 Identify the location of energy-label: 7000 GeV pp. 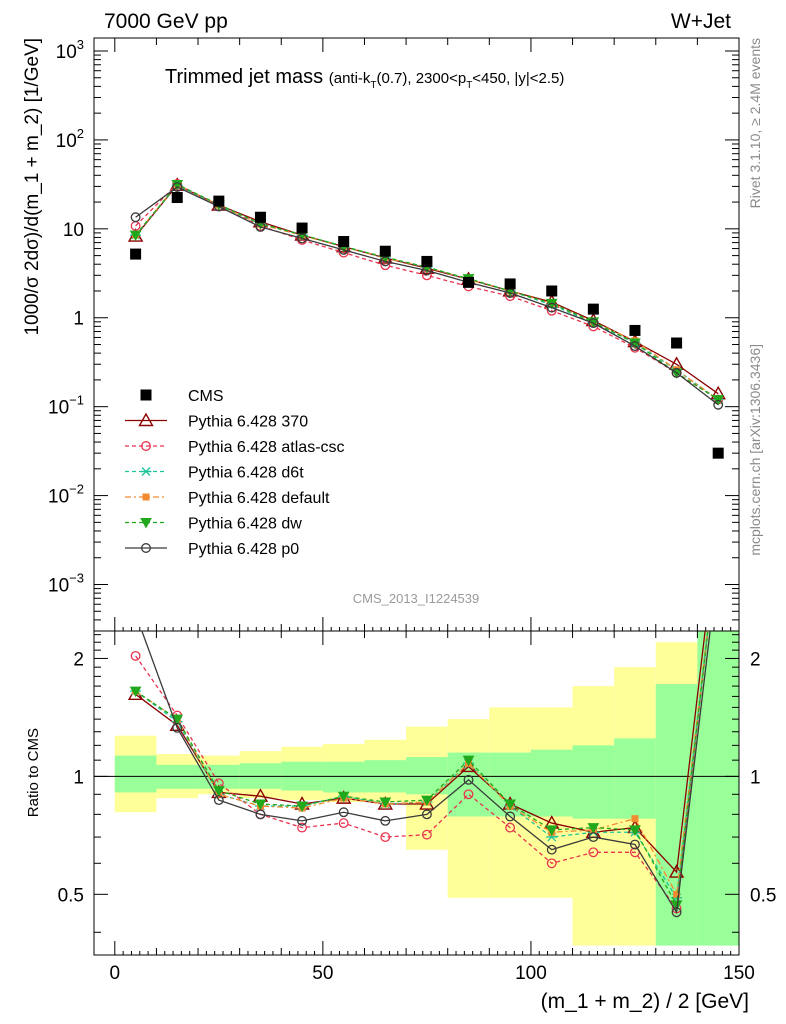
(166, 21).